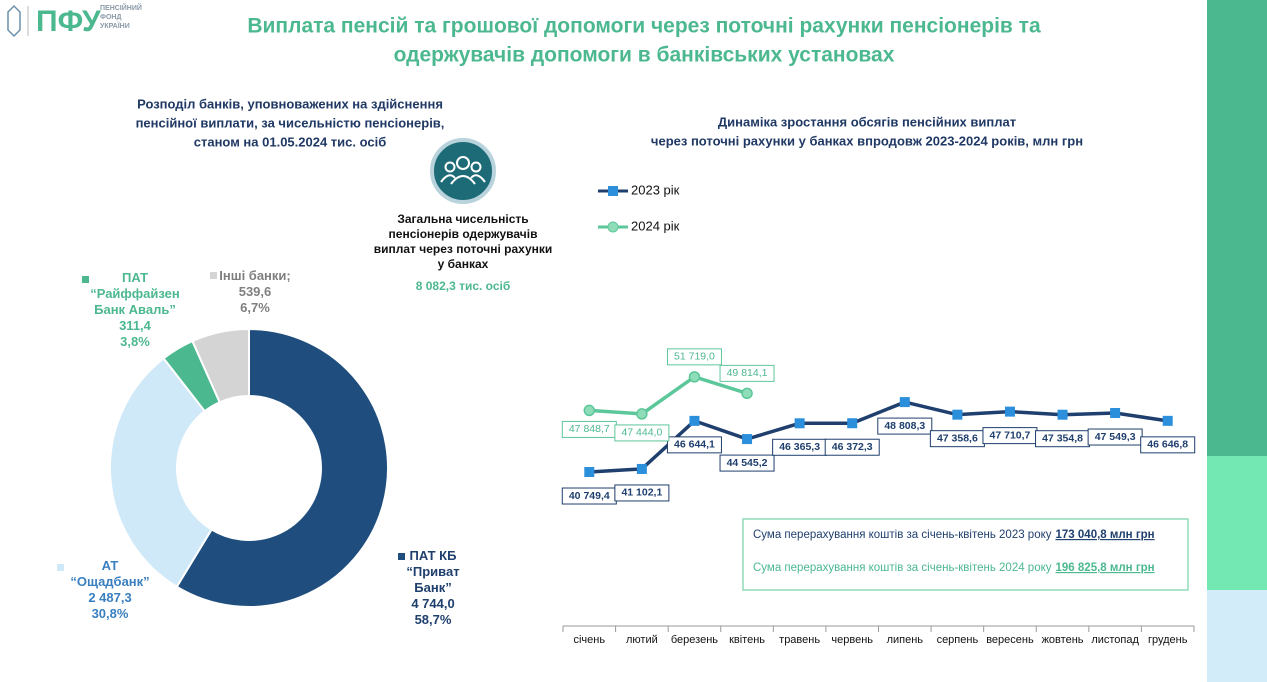 The width and height of the screenshot is (1267, 682). Describe the element at coordinates (1063, 640) in the screenshot. I see `x-tick-label: жовтень` at that location.